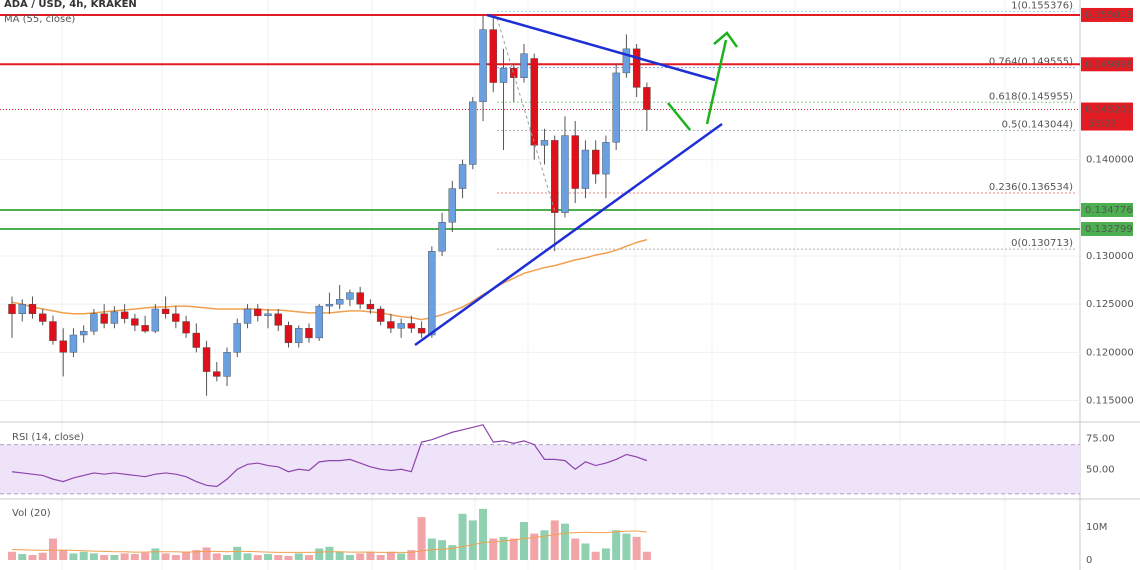 Image resolution: width=1140 pixels, height=570 pixels. What do you see at coordinates (526, 115) in the screenshot?
I see `fib-guide` at bounding box center [526, 115].